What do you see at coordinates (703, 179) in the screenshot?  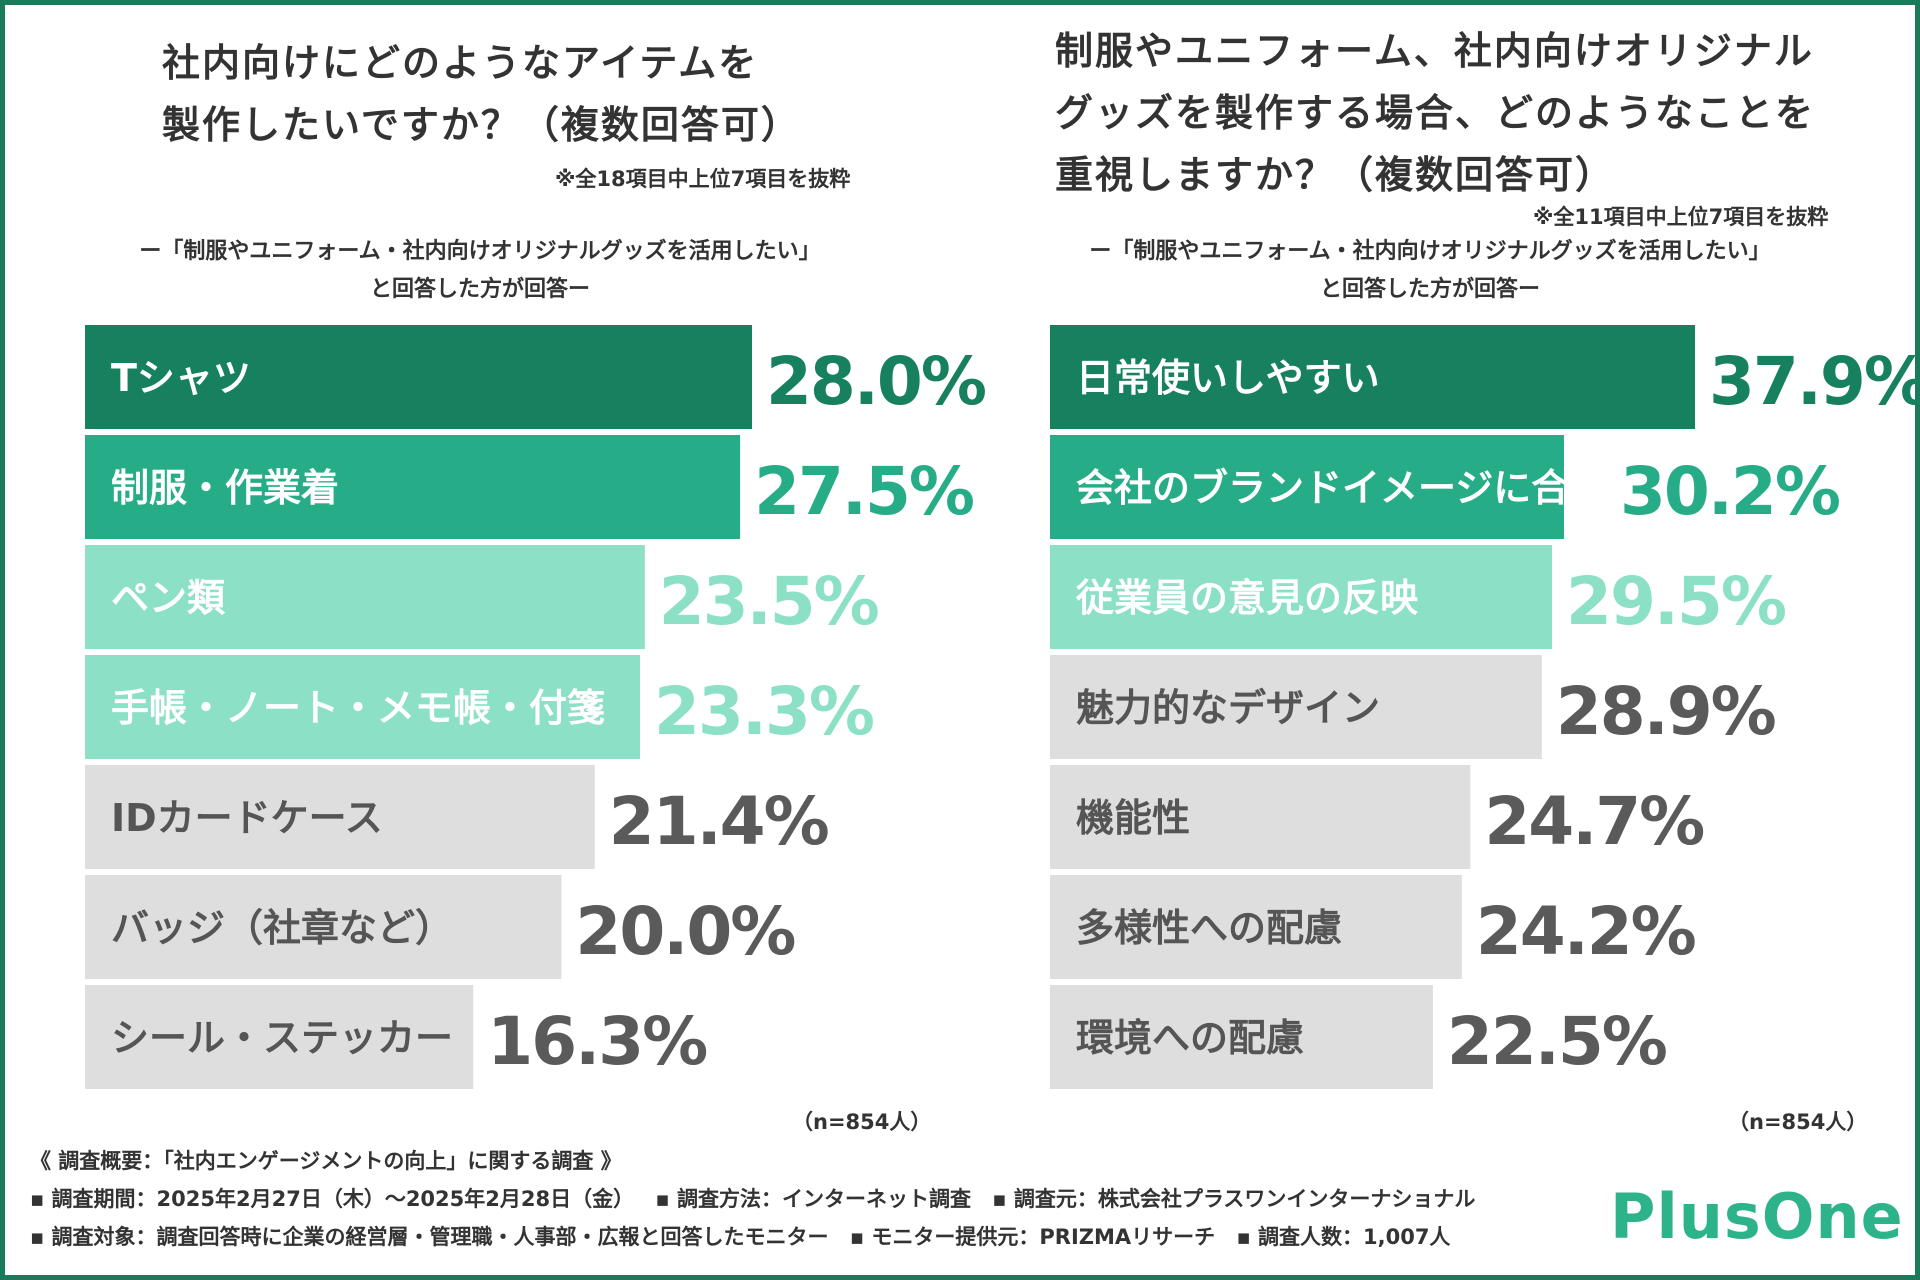 I see `left-note: ※全18項目中上位7項目を抜粋` at bounding box center [703, 179].